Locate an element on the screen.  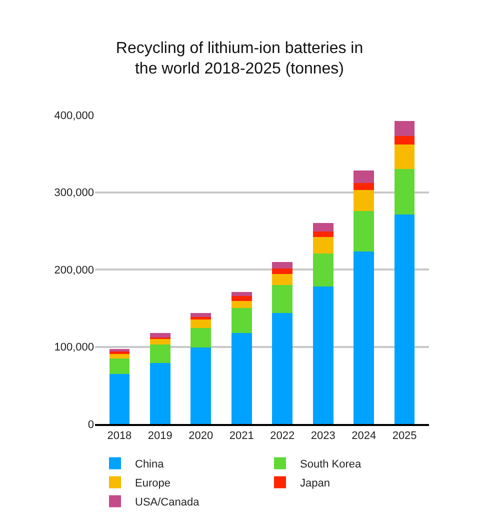
x-tick-label: 2023 is located at coordinates (323, 436).